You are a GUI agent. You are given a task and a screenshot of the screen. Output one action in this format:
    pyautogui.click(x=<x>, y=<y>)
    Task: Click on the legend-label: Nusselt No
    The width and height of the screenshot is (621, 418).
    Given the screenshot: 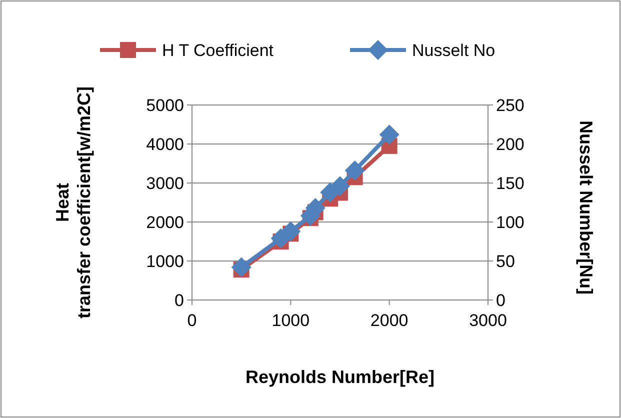 What is the action you would take?
    pyautogui.click(x=454, y=50)
    